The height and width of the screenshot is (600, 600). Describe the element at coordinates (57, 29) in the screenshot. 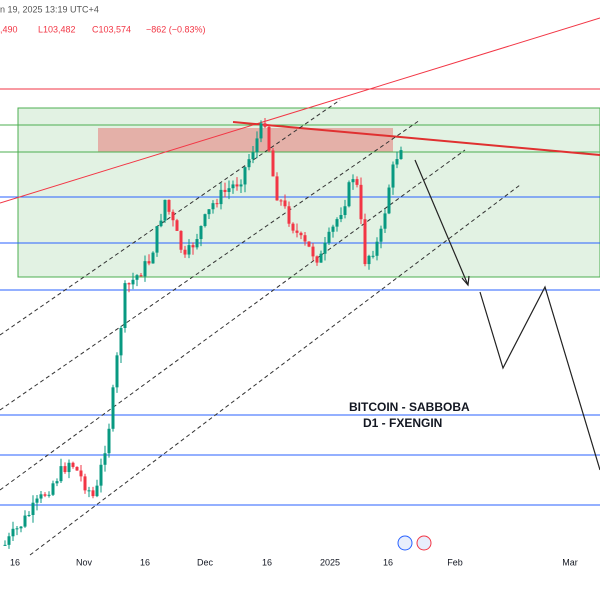

I see `header-low: L103,482` at that location.